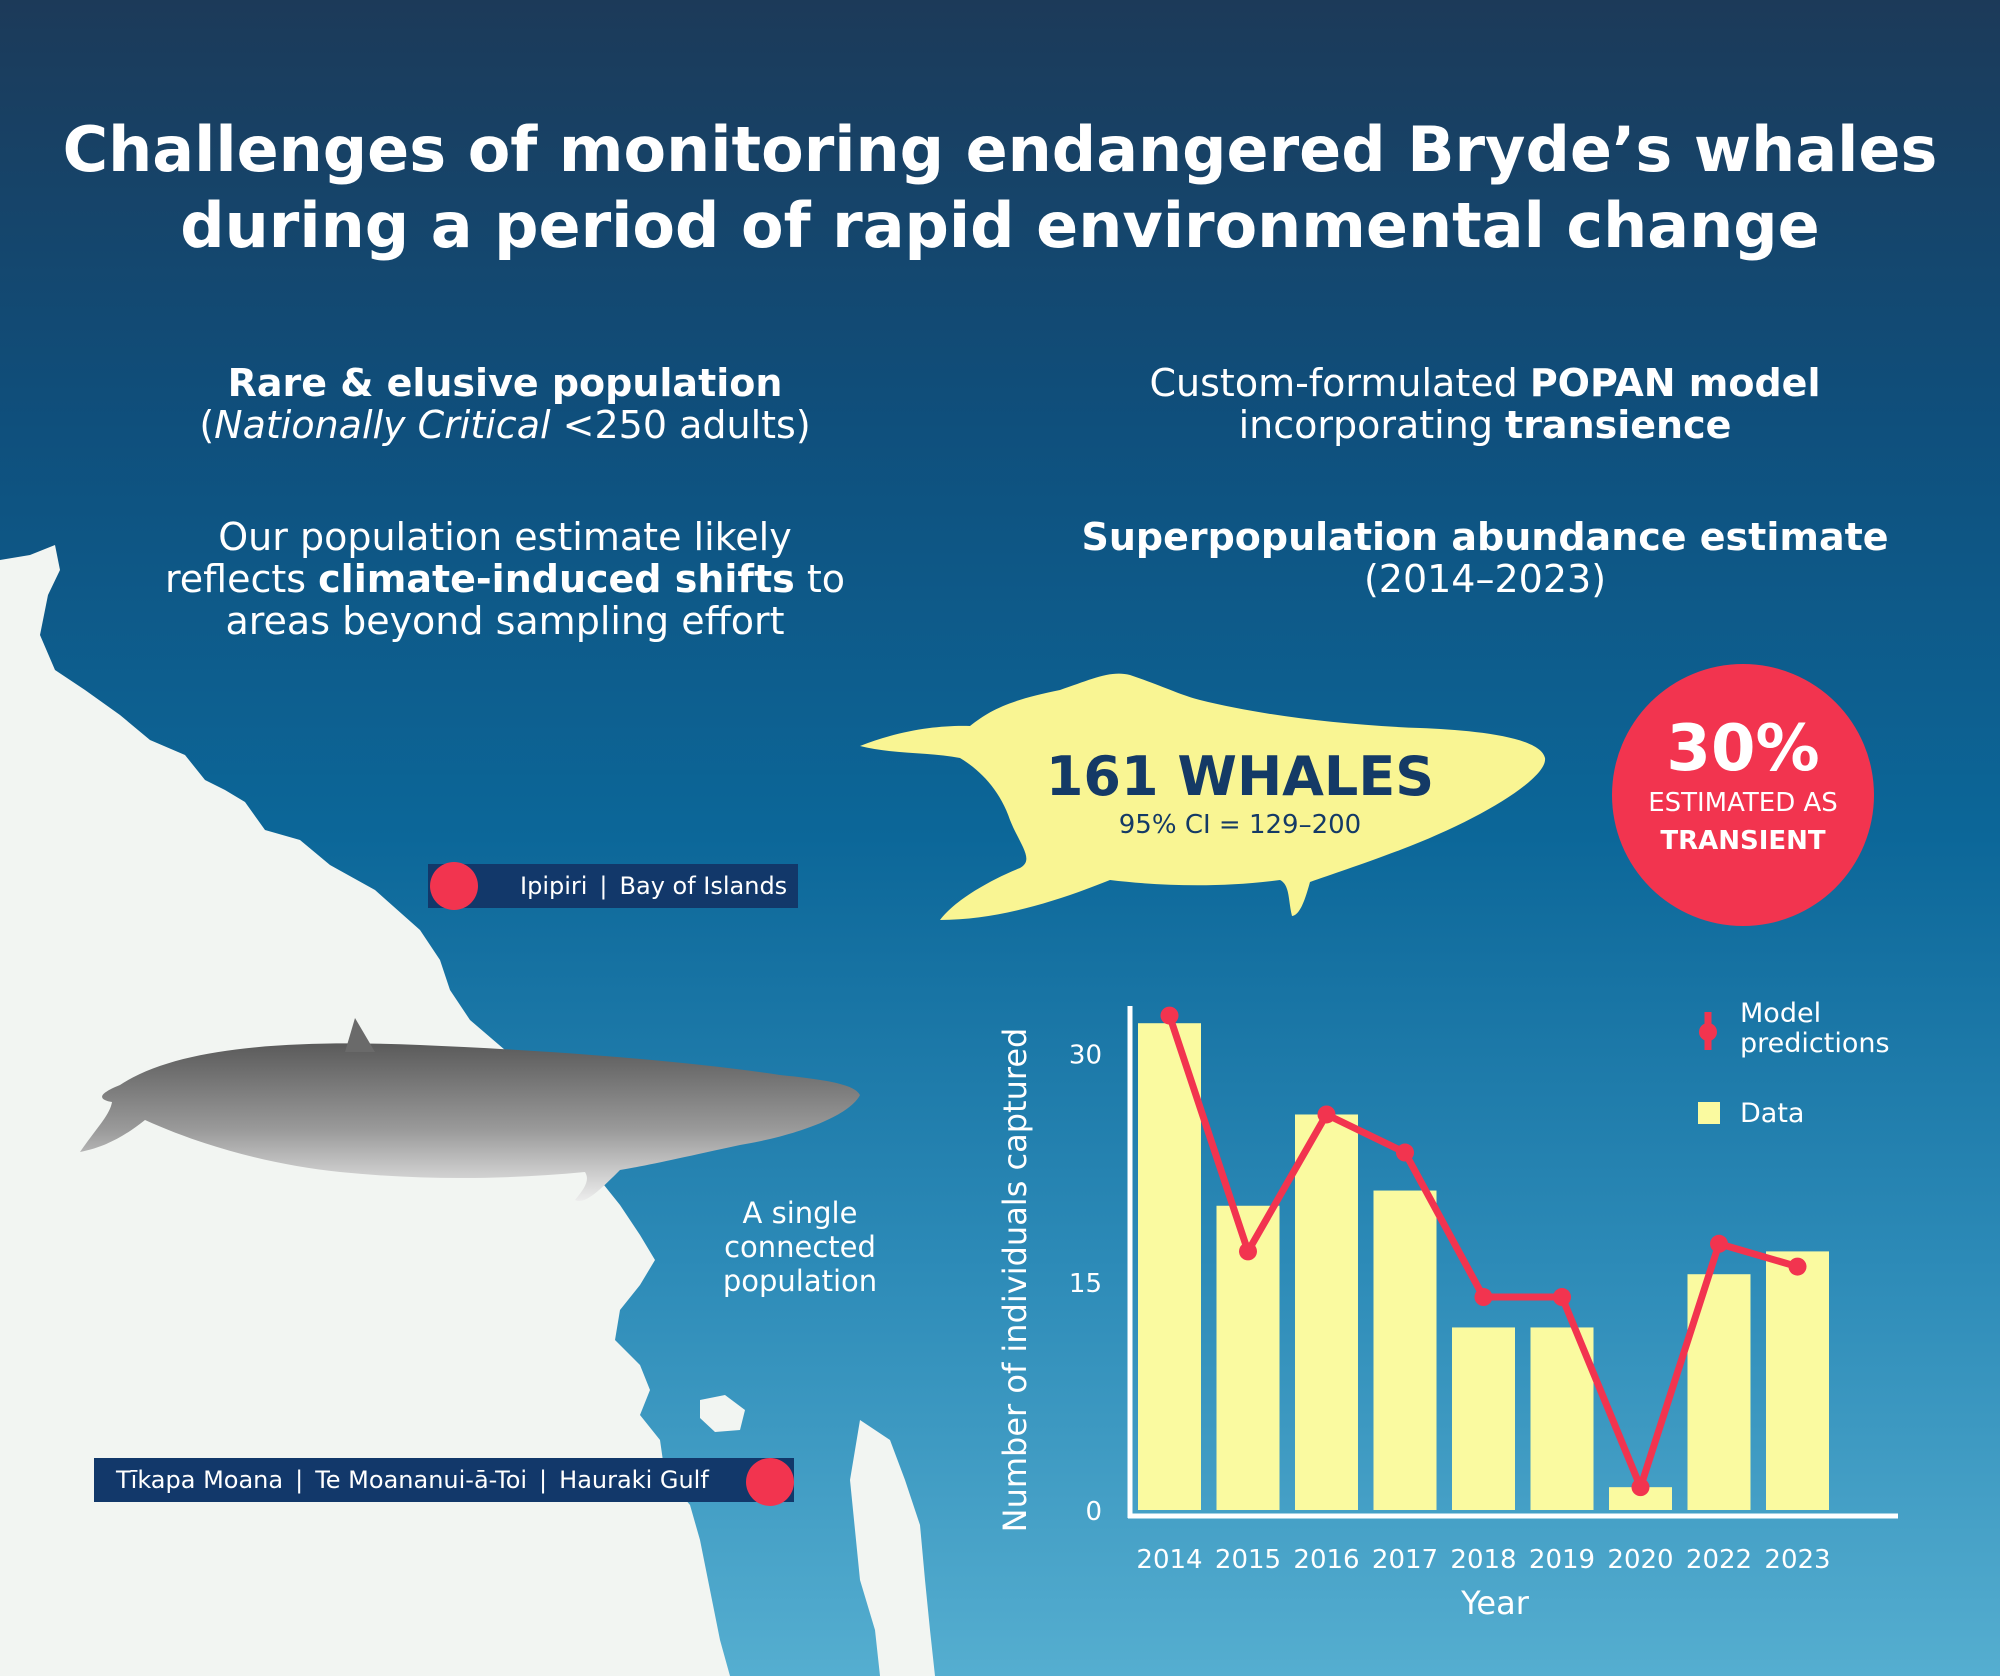  I want to click on y-tick-15: 15, so click(1085, 1284).